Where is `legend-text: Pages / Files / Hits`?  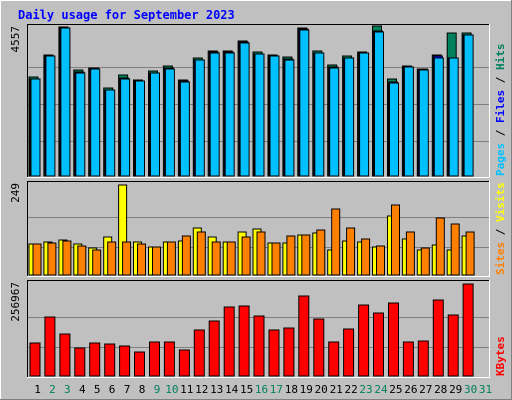
legend-text: Pages / Files / Hits is located at coordinates (500, 110).